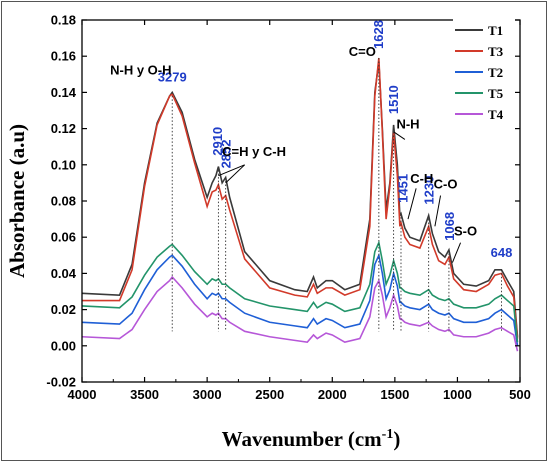  What do you see at coordinates (362, 51) in the screenshot?
I see `group-label-2: C=O` at bounding box center [362, 51].